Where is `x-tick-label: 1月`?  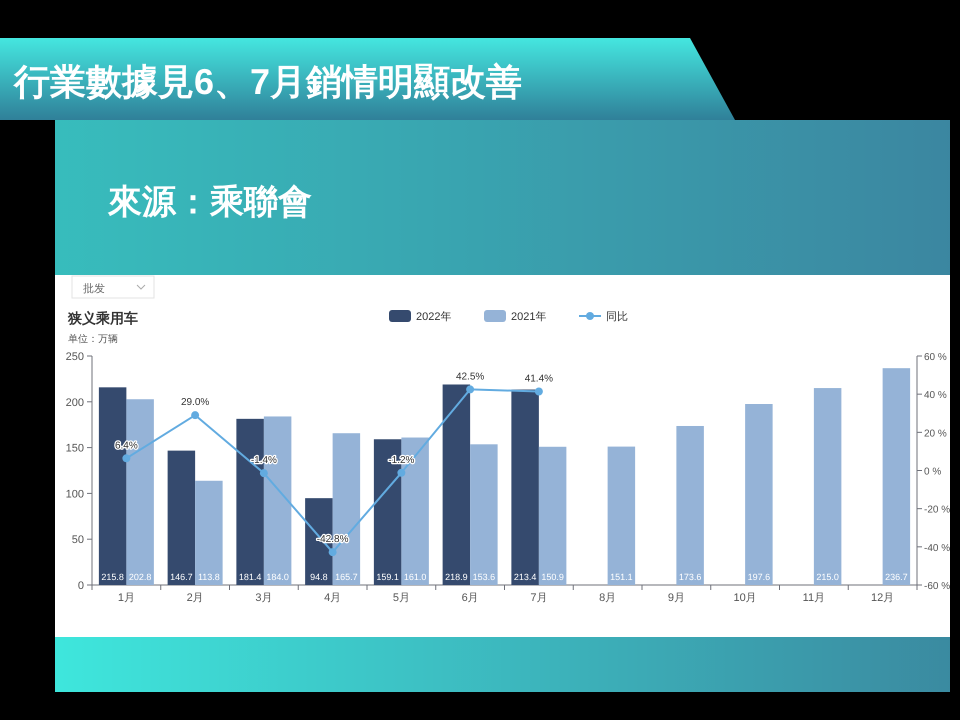
x-tick-label: 1月 is located at coordinates (126, 598).